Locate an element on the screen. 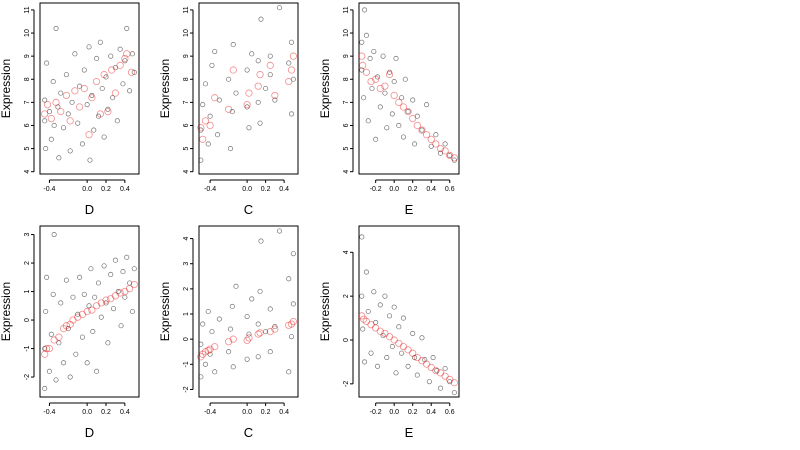  y-tick-label: -2 is located at coordinates (186, 389).